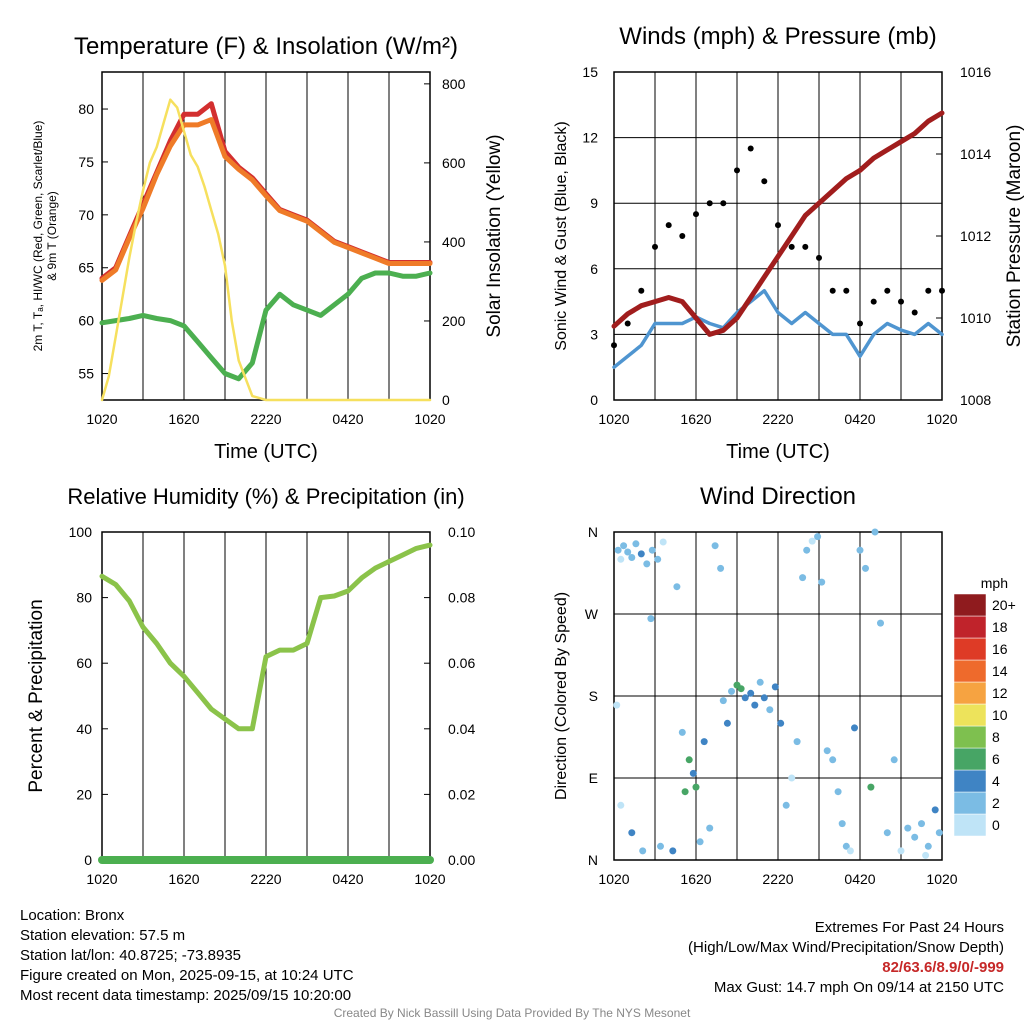 Image resolution: width=1024 pixels, height=1024 pixels. Describe the element at coordinates (561, 696) in the screenshot. I see `dir-ylabel-left: Direction (Colored By Speed)` at that location.